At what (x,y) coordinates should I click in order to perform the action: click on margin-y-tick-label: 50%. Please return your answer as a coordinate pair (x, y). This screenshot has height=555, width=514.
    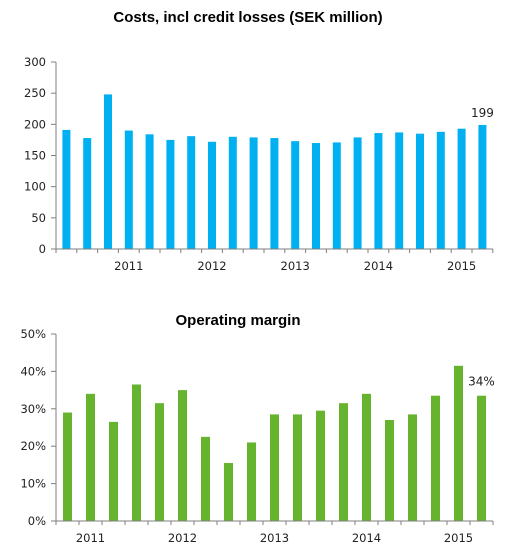
    Looking at the image, I should click on (33, 334).